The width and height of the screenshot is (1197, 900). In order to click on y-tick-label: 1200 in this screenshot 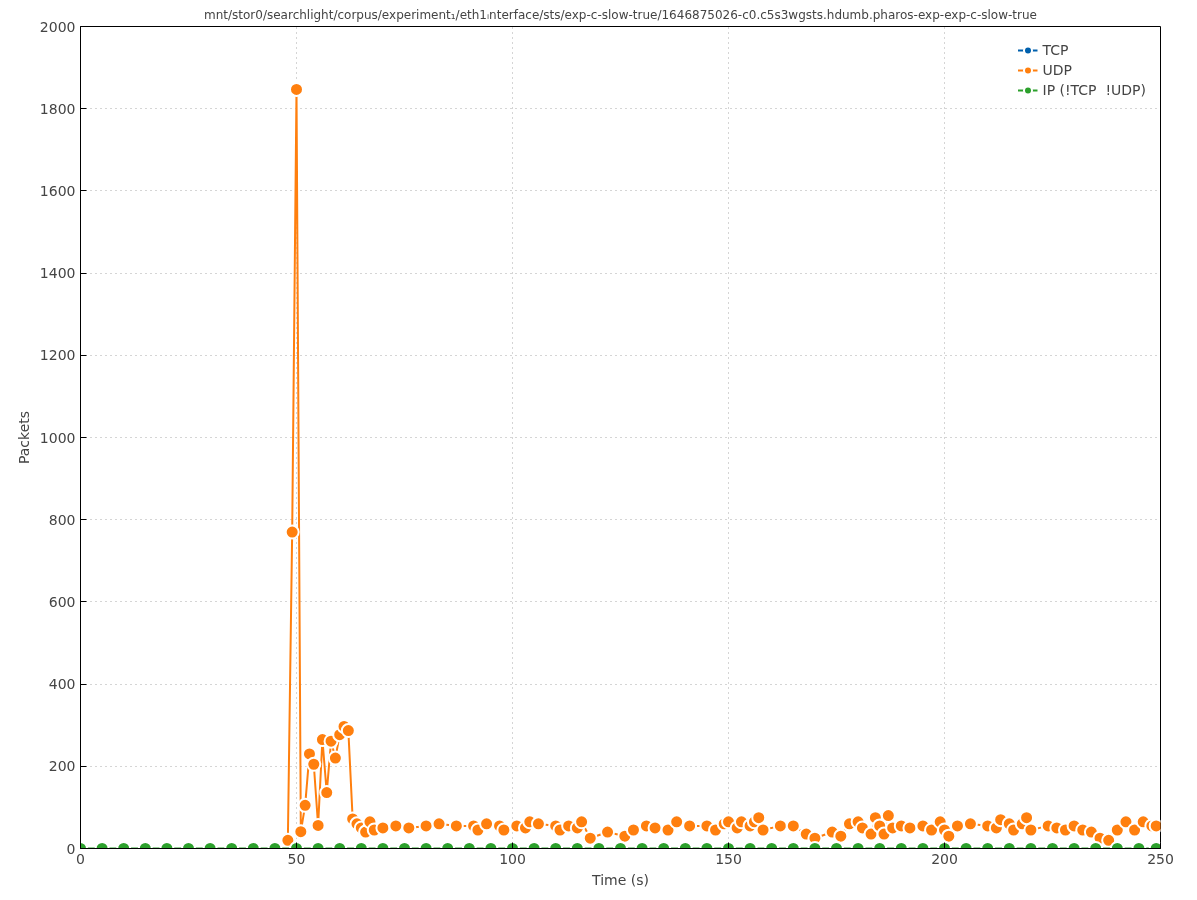, I will do `click(57, 355)`.